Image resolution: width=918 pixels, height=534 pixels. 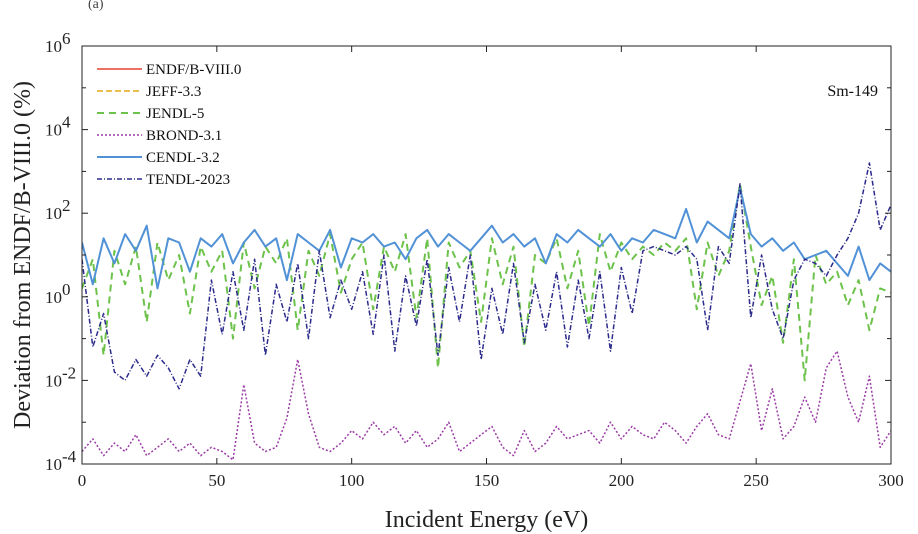 What do you see at coordinates (486, 520) in the screenshot?
I see `x-axis-label: Incident Energy (eV)` at bounding box center [486, 520].